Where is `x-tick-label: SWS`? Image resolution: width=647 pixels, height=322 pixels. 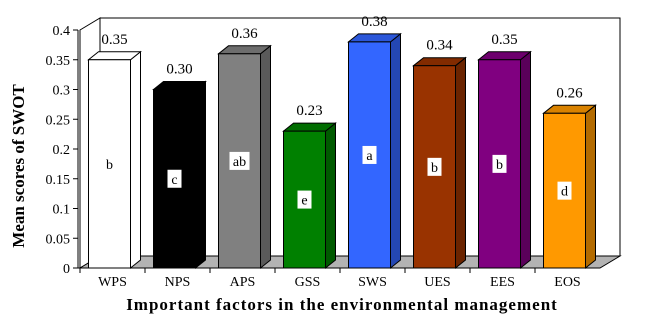 x-tick-label: SWS is located at coordinates (372, 282).